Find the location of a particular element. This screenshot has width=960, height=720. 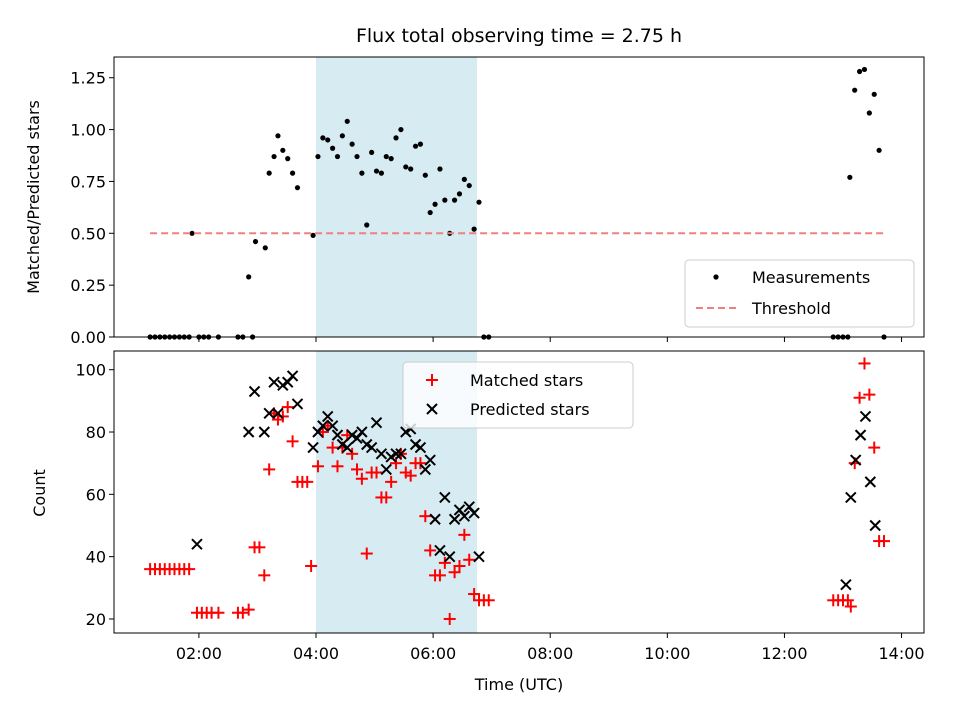

top-x-ticks is located at coordinates (550, 339).